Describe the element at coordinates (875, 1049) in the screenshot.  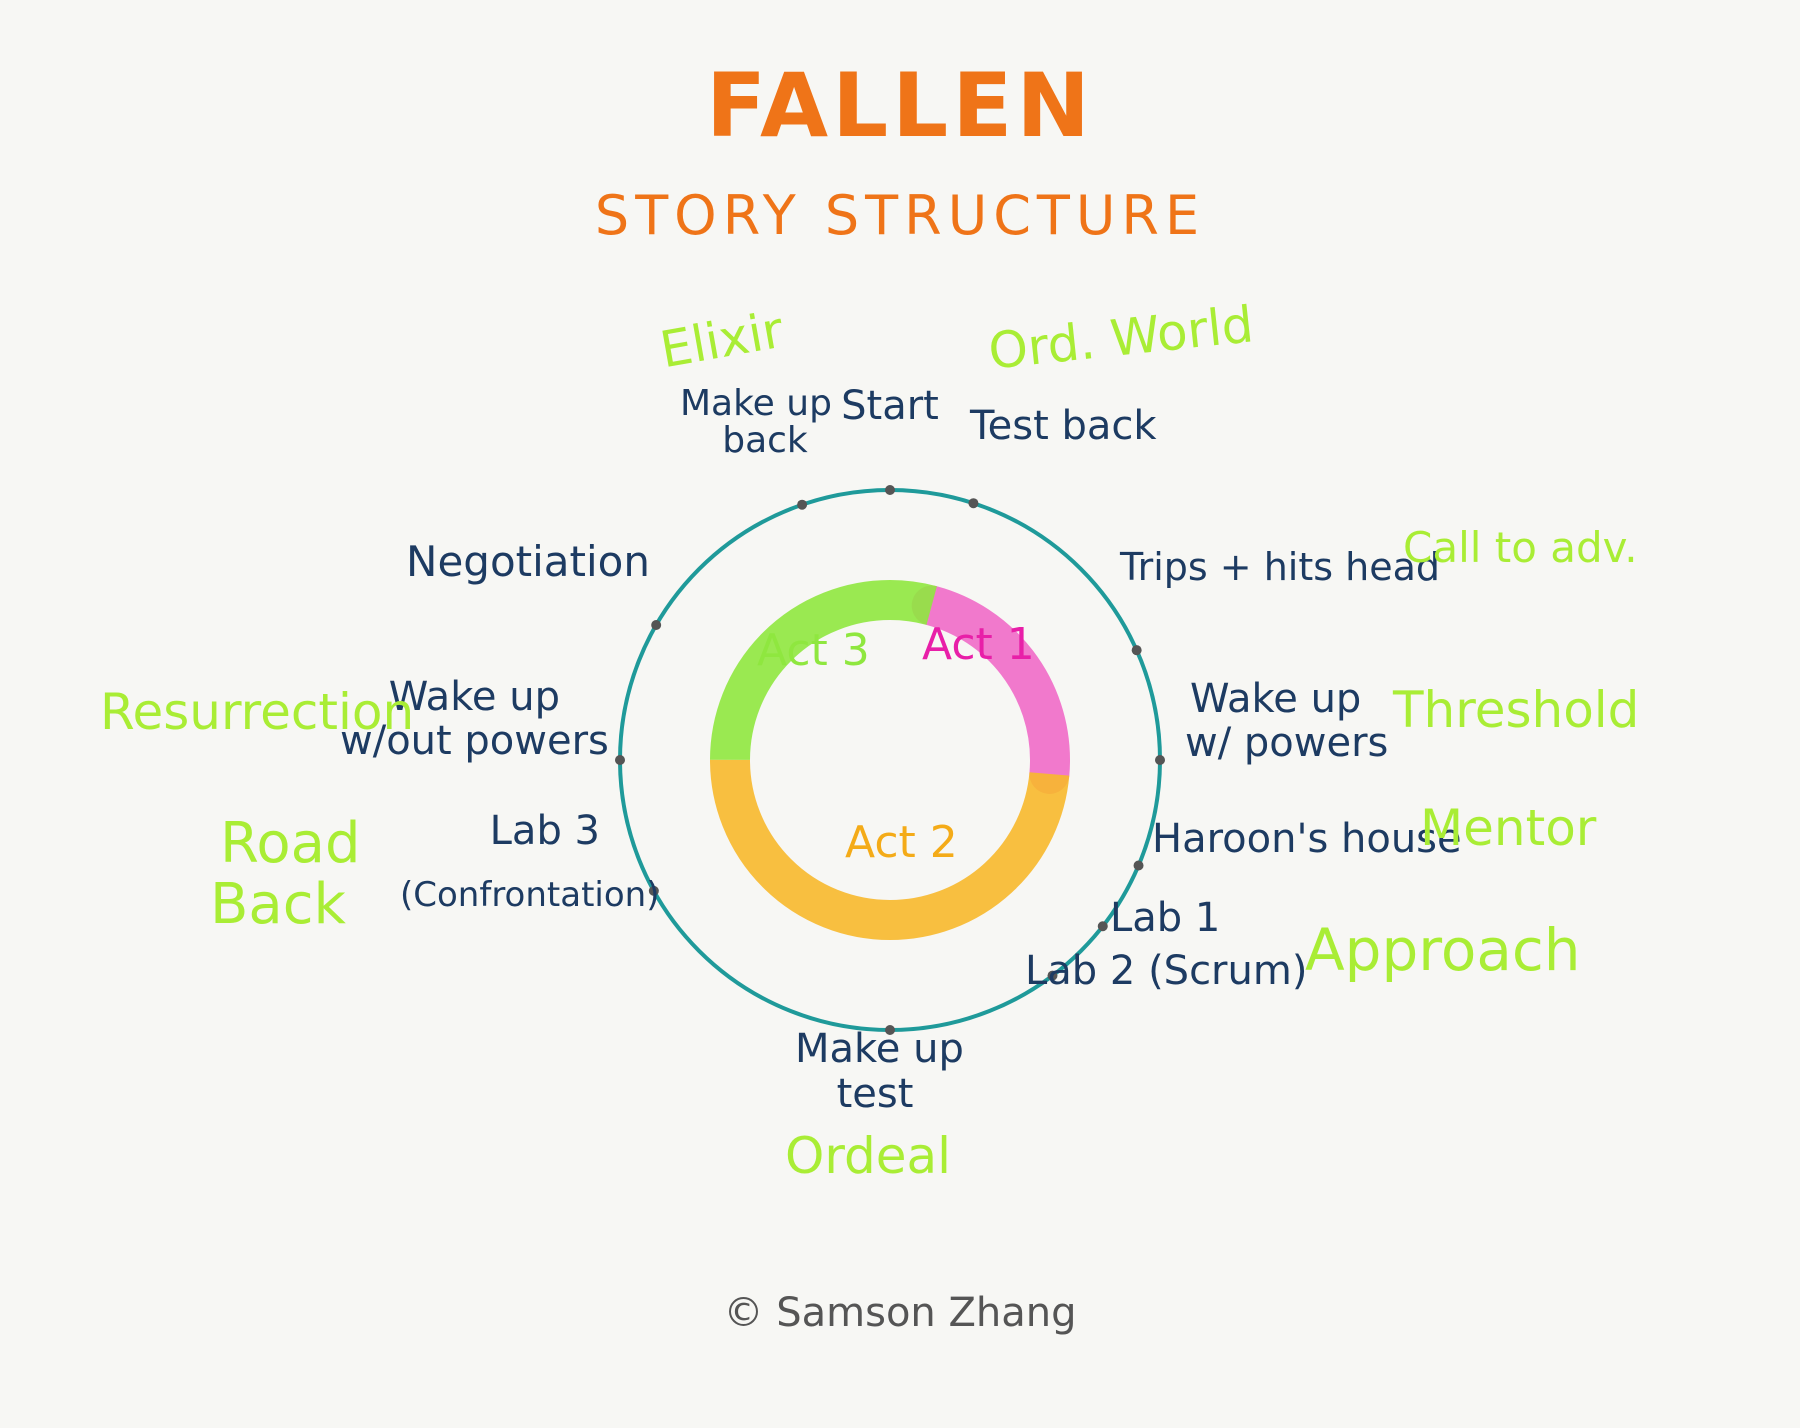
I see `event-make-up-test-line1: Make up` at that location.